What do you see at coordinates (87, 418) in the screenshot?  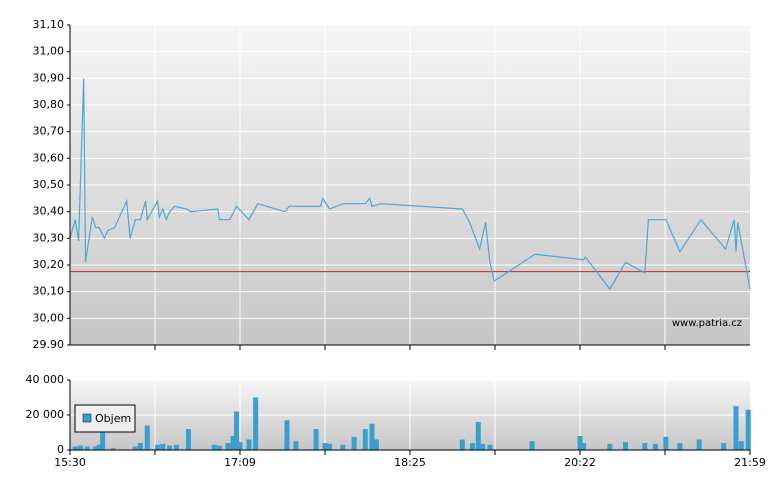 I see `legend-swatch` at bounding box center [87, 418].